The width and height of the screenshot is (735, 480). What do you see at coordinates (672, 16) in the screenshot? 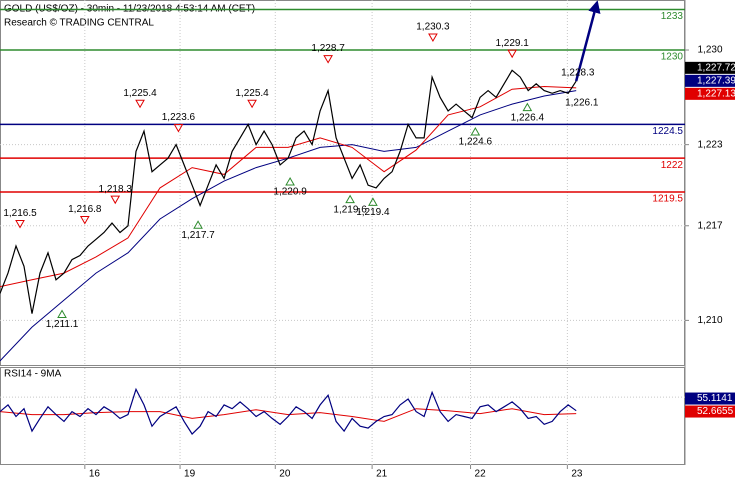
I see `level-label: 1233` at bounding box center [672, 16].